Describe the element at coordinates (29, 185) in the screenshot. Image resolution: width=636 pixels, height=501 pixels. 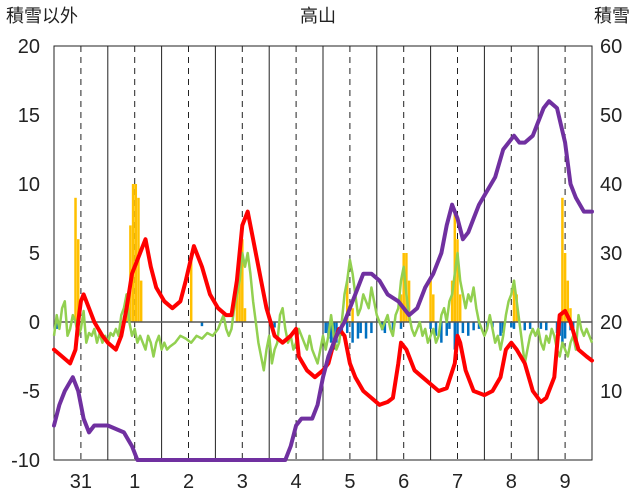
I see `y-left-tick-label: 10` at that location.